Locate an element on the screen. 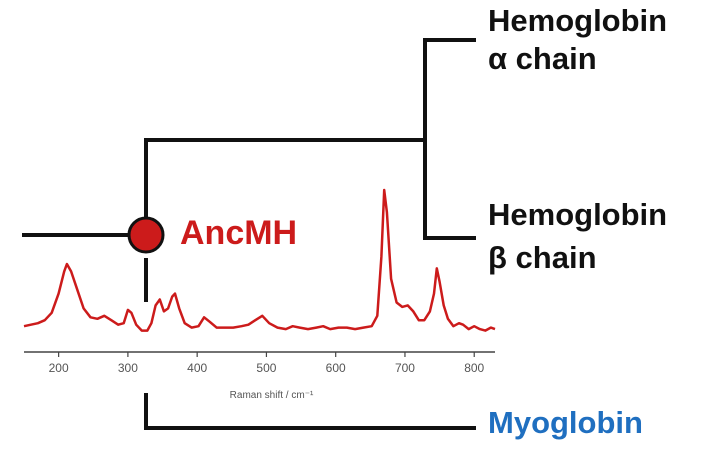 Image resolution: width=704 pixels, height=468 pixels. hemoglobin-alpha-label-line1: Hemoglobin is located at coordinates (578, 20).